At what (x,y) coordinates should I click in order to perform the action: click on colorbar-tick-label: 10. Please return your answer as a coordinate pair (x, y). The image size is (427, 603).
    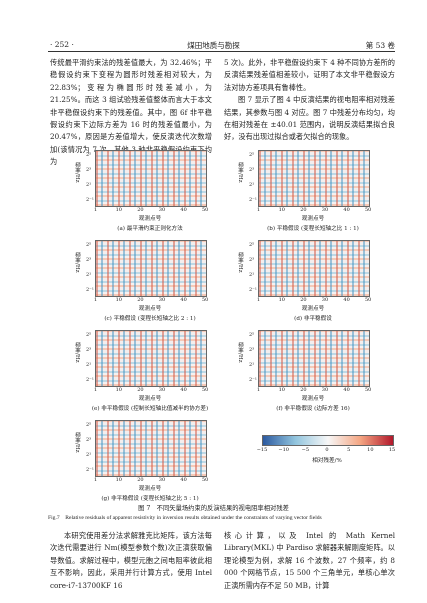
    Looking at the image, I should click on (370, 450).